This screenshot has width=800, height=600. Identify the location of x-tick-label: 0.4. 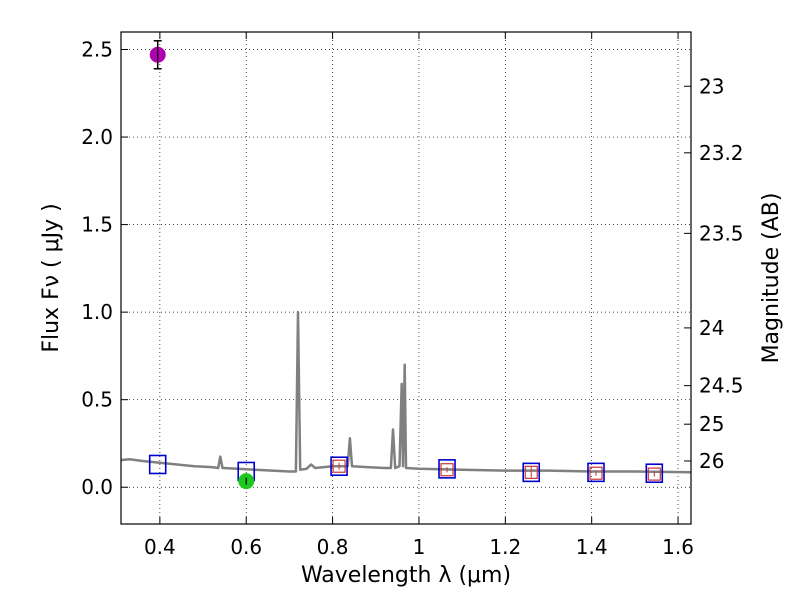
(160, 547).